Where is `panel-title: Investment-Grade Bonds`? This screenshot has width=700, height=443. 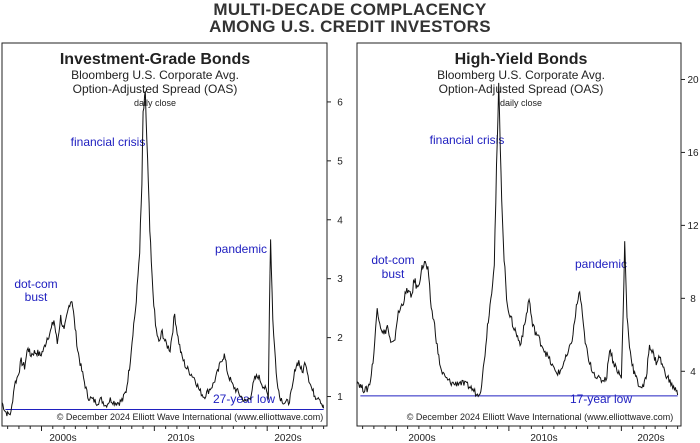
panel-title: Investment-Grade Bonds is located at coordinates (155, 59).